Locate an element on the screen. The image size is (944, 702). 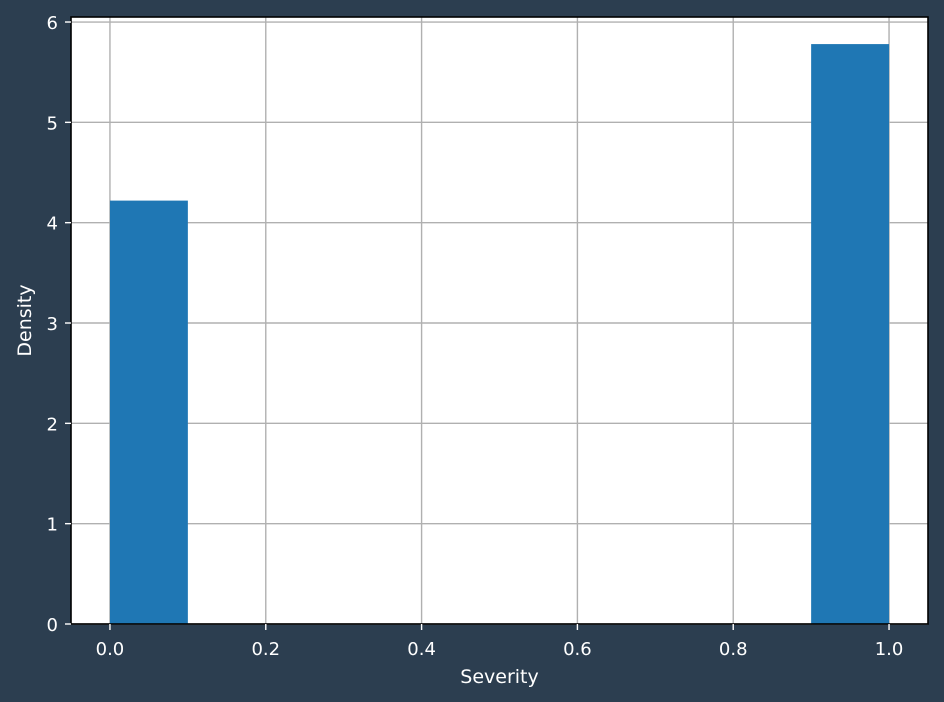
y-tick-label: 4 is located at coordinates (52, 224).